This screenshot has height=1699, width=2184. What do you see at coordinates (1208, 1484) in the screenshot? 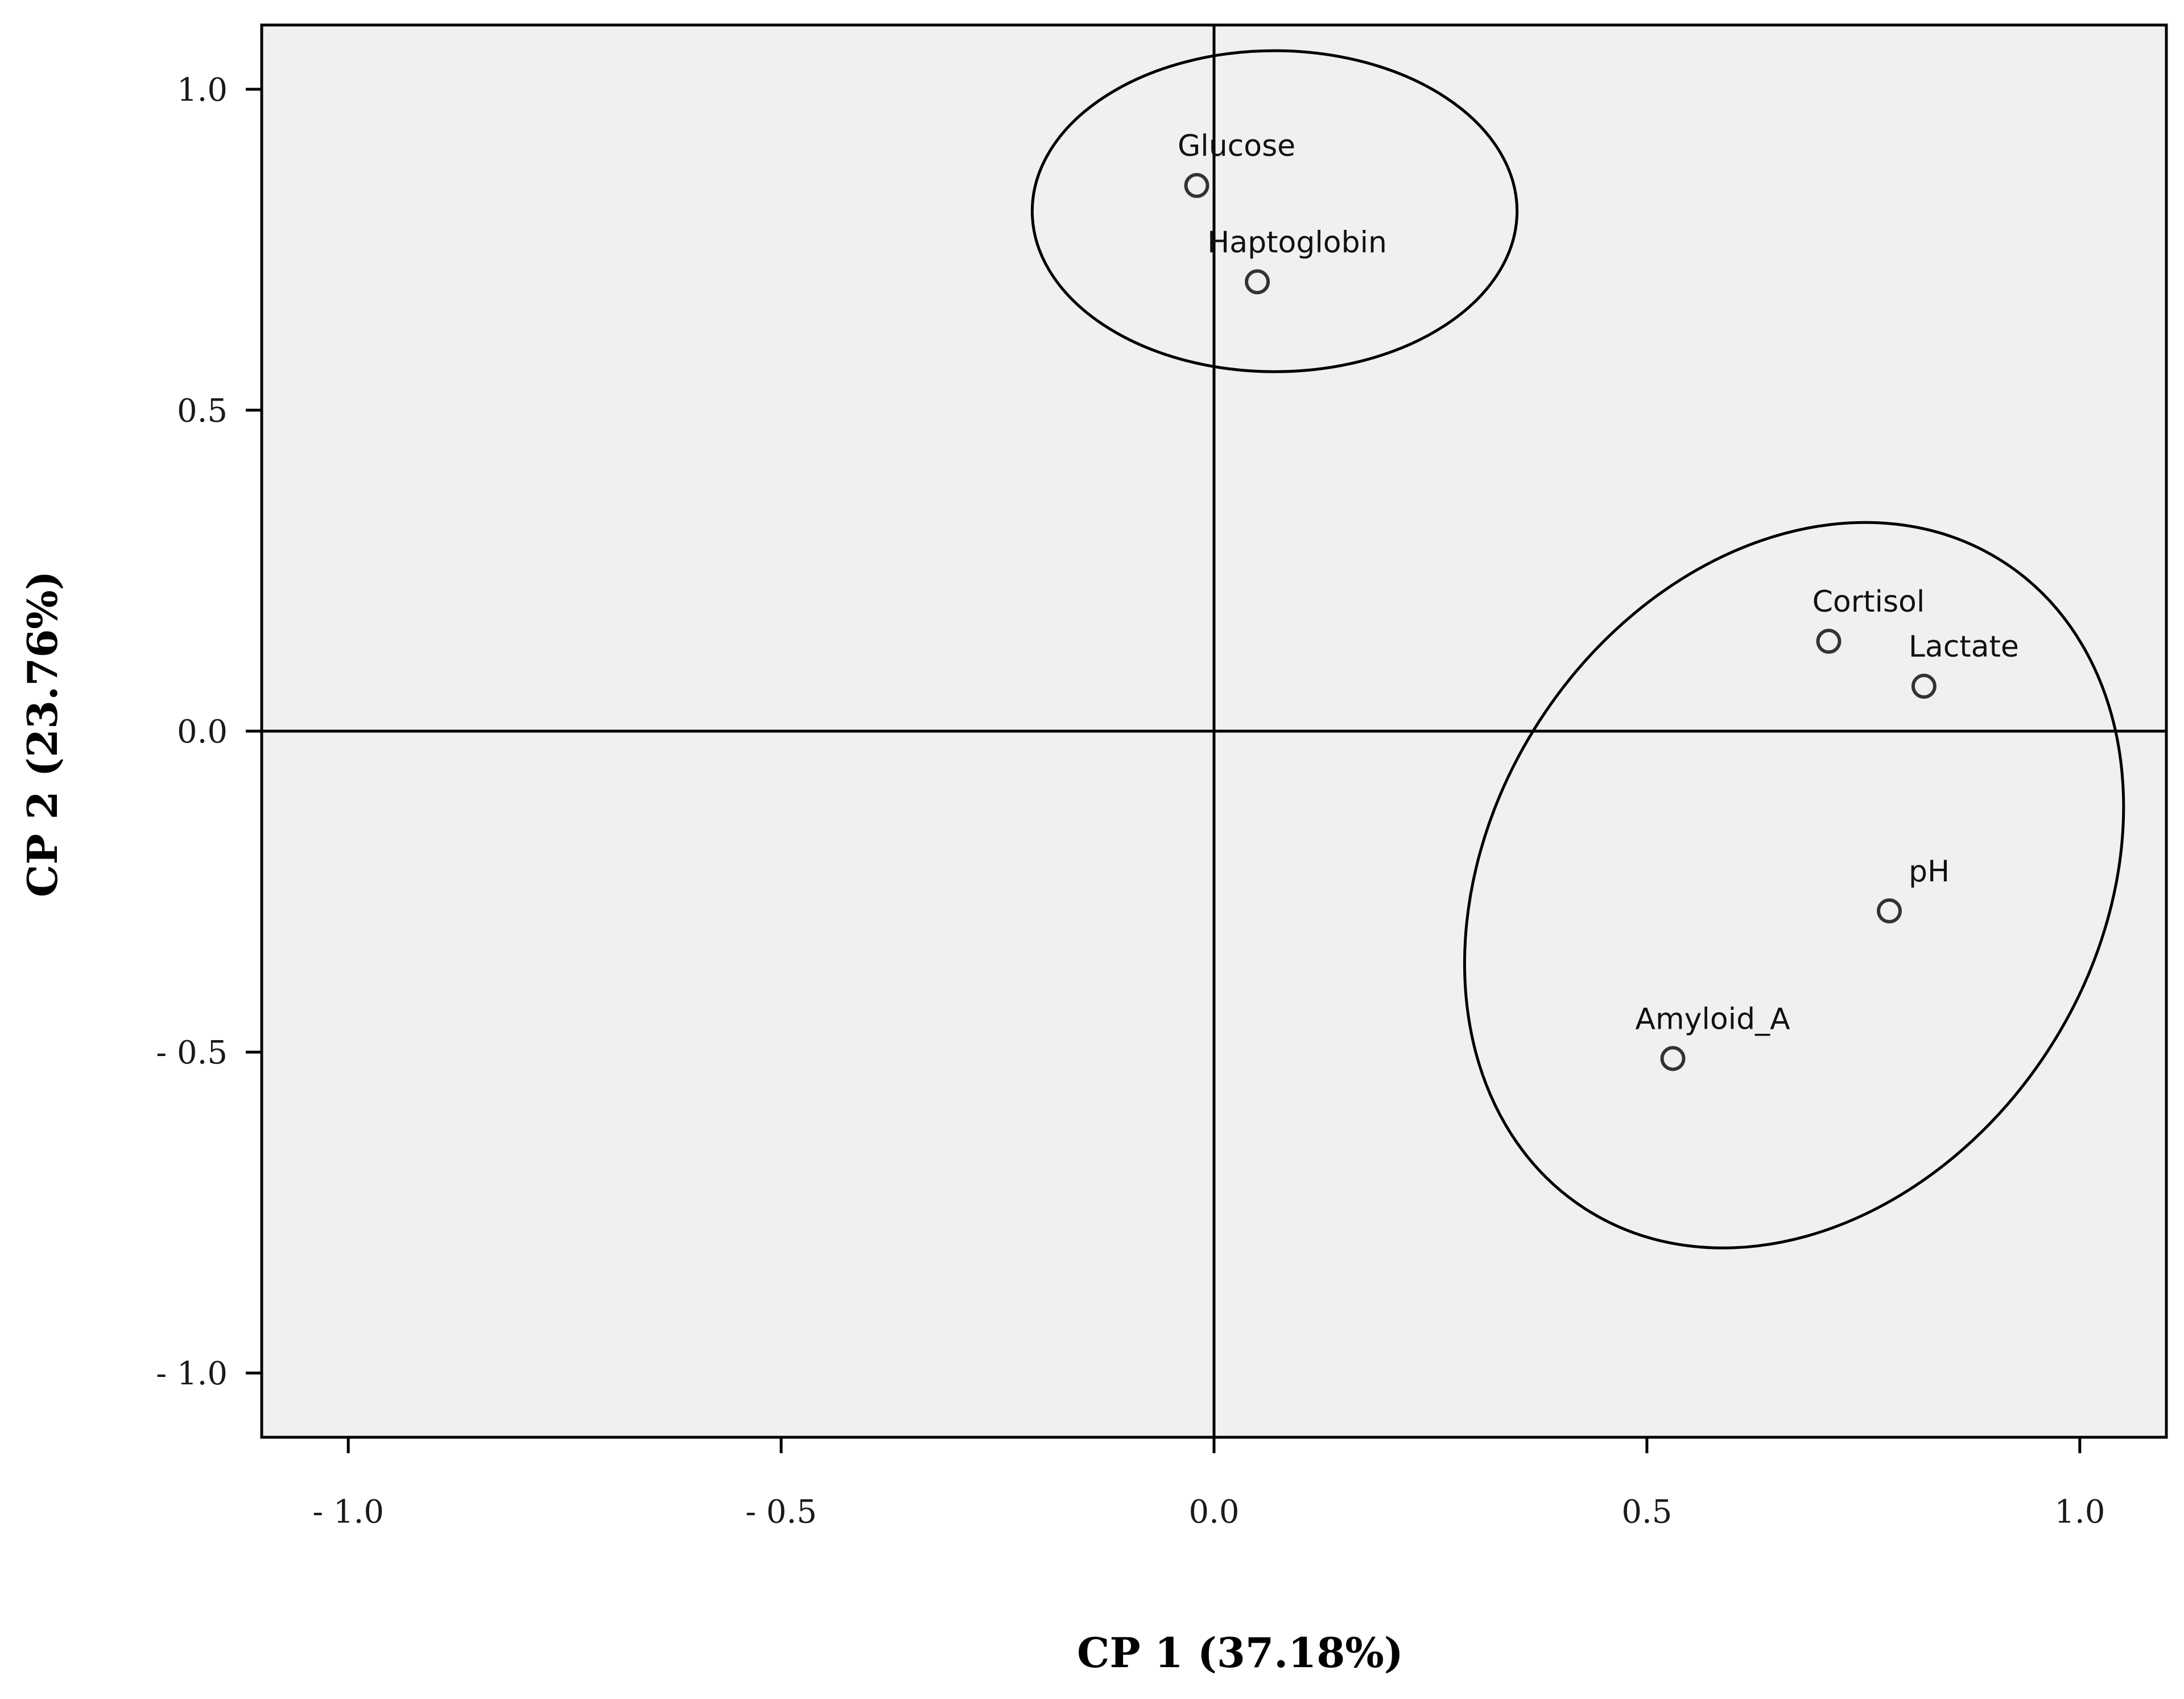
I see `x-axis-ticks: - 1.0 - 0.5 0.0 0.5 1.0` at bounding box center [1208, 1484].